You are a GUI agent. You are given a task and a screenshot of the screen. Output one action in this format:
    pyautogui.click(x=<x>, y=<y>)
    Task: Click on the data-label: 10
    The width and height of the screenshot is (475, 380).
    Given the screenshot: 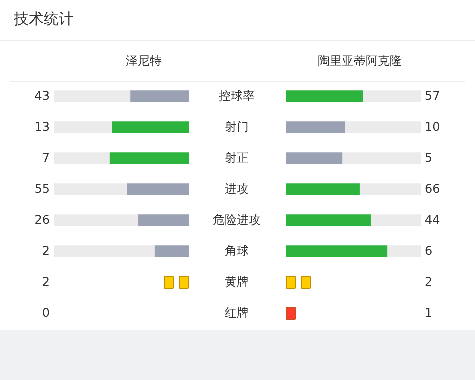 What is the action you would take?
    pyautogui.click(x=432, y=127)
    